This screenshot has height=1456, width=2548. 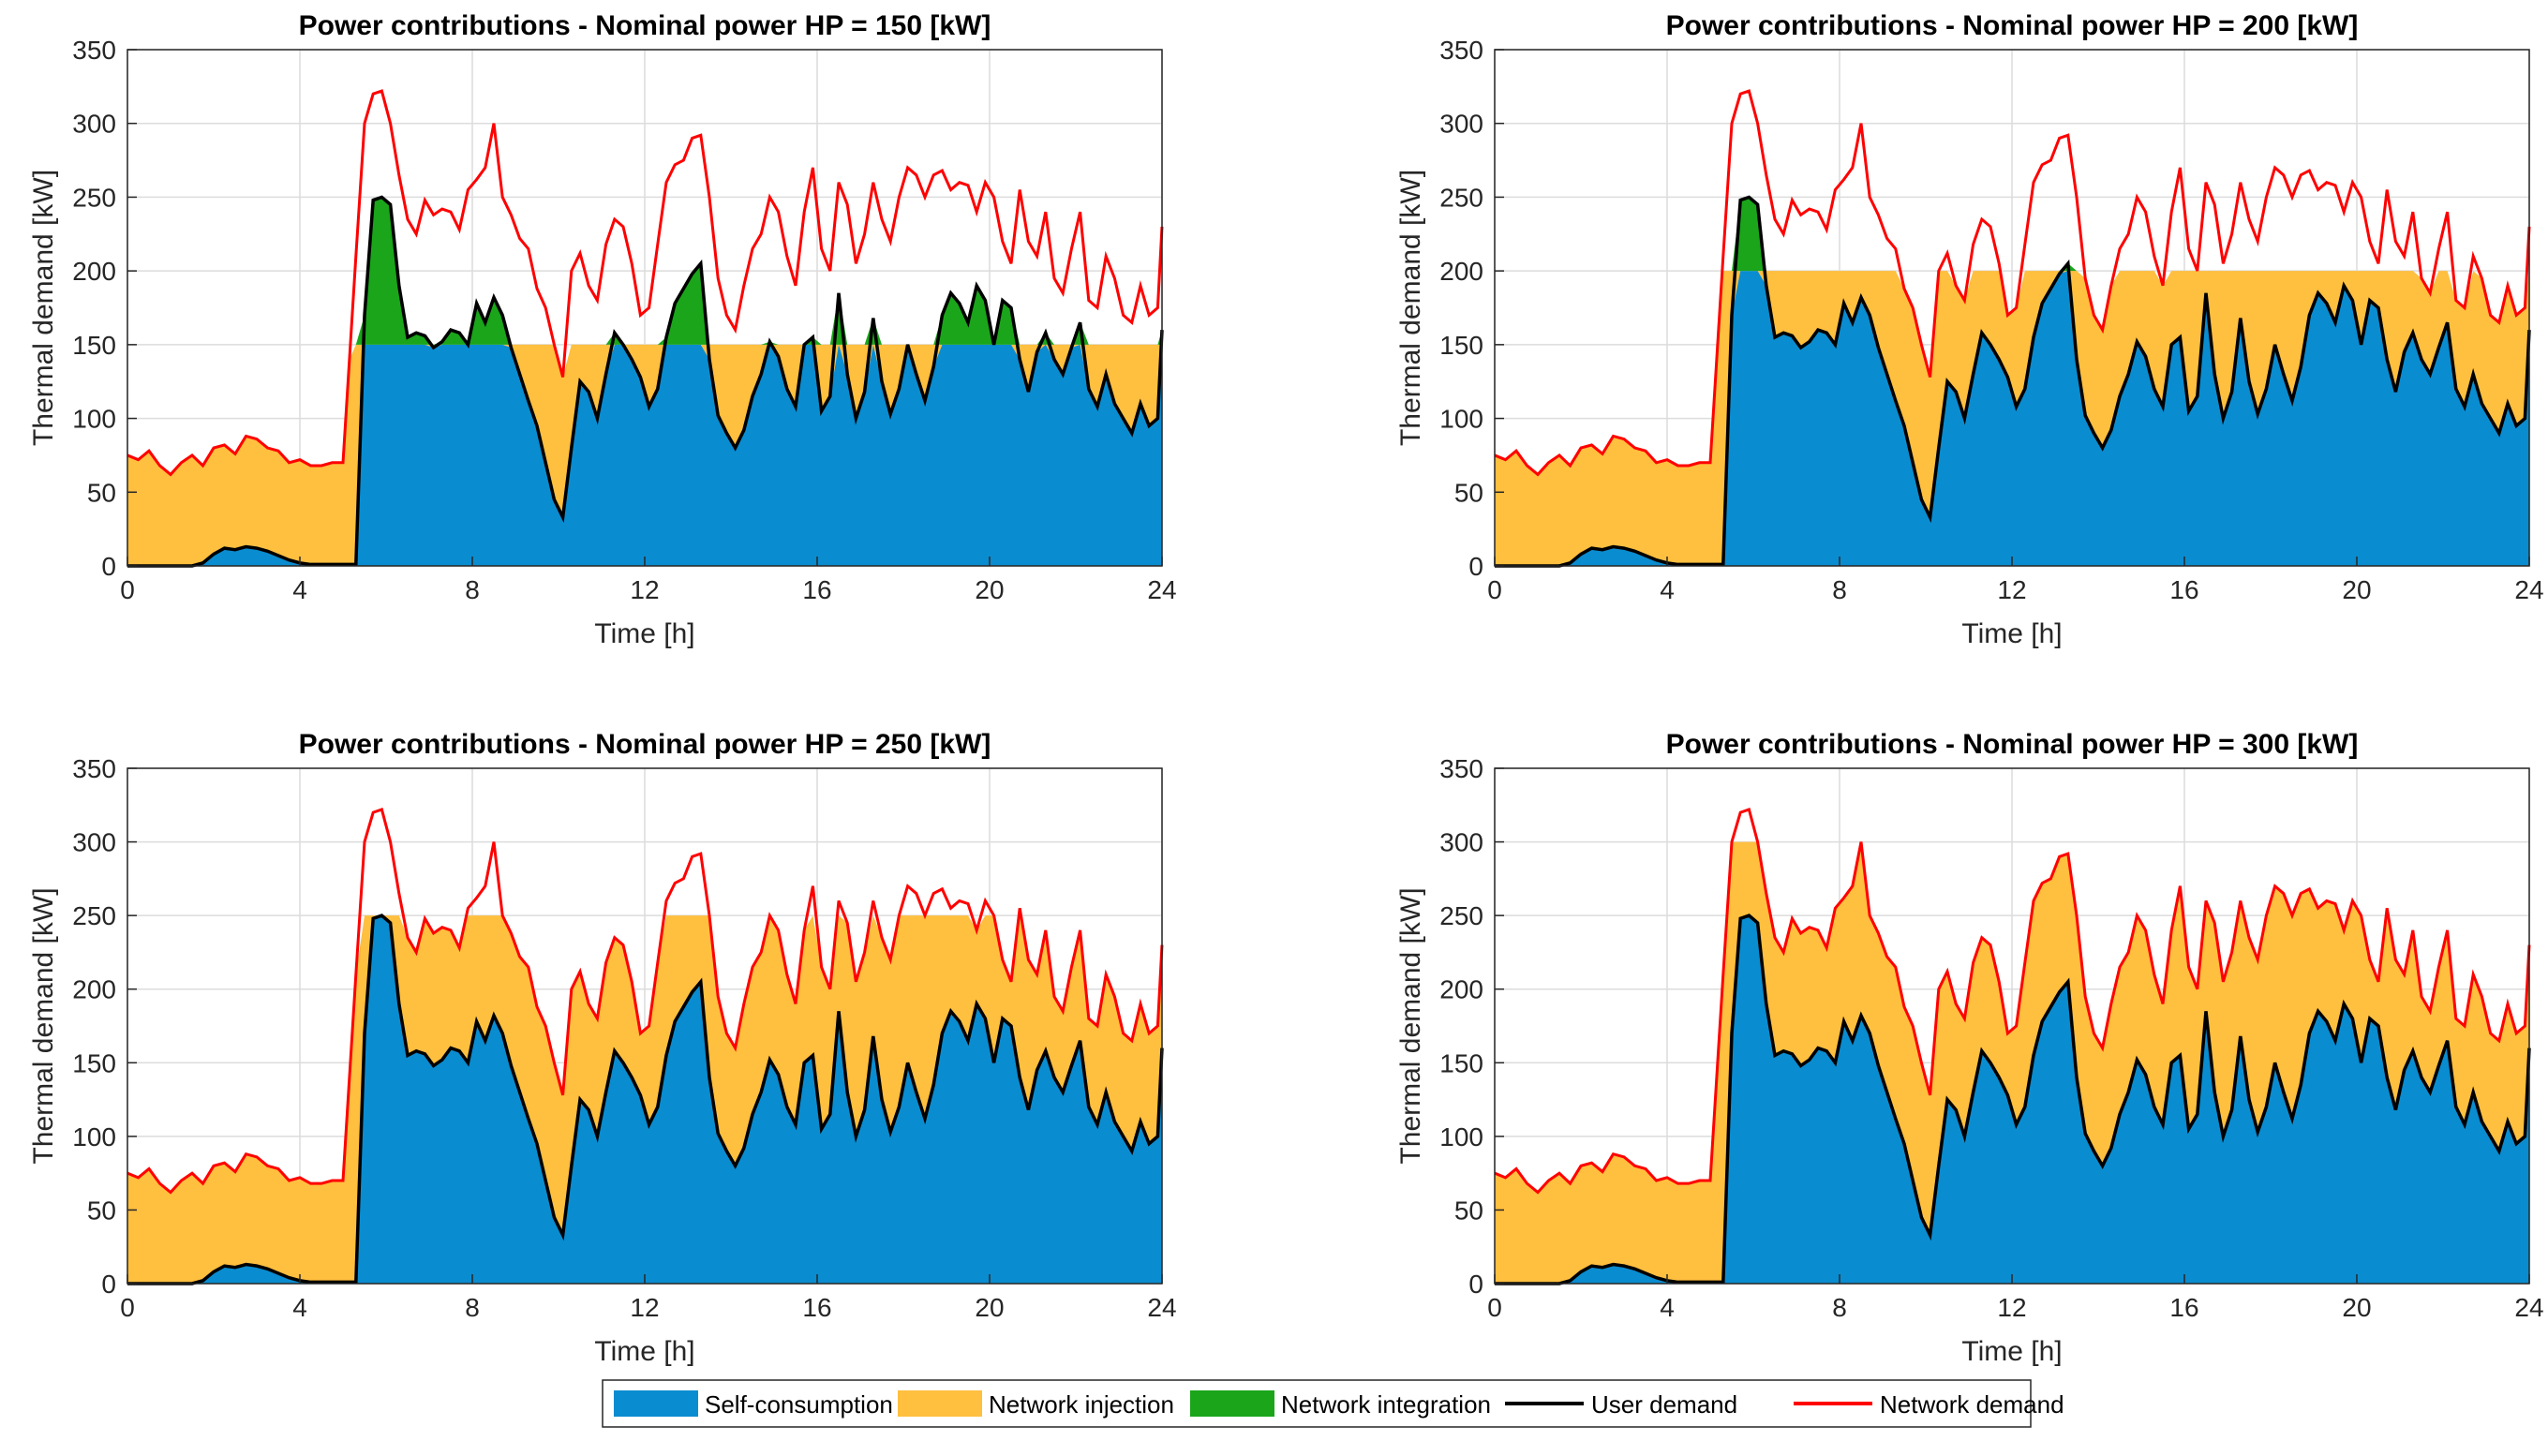 What do you see at coordinates (799, 1404) in the screenshot?
I see `legend-label-self-consumption: Self-consumption` at bounding box center [799, 1404].